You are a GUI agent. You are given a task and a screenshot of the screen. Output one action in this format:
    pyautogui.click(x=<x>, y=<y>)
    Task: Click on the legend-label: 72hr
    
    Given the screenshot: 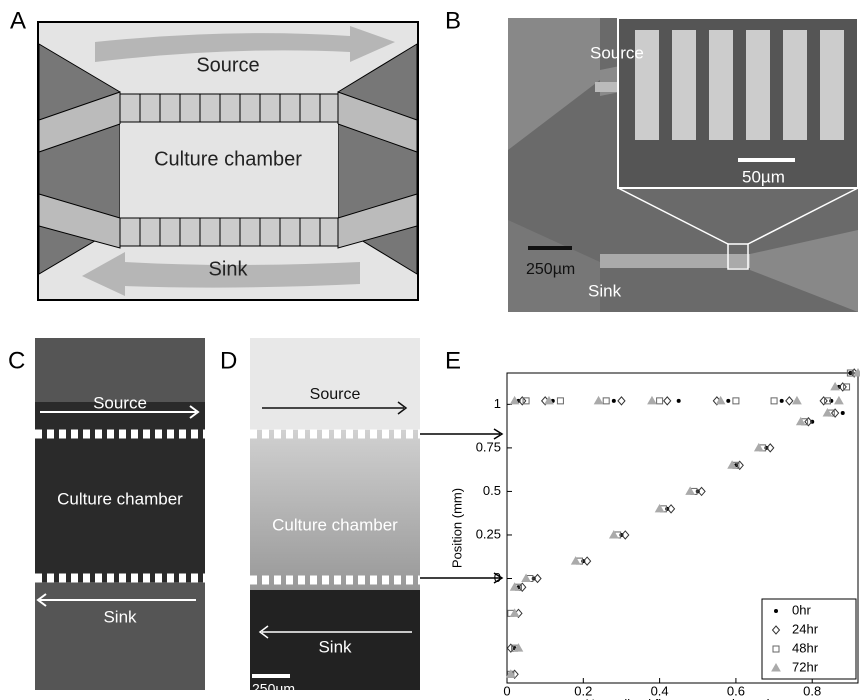 What is the action you would take?
    pyautogui.click(x=805, y=666)
    